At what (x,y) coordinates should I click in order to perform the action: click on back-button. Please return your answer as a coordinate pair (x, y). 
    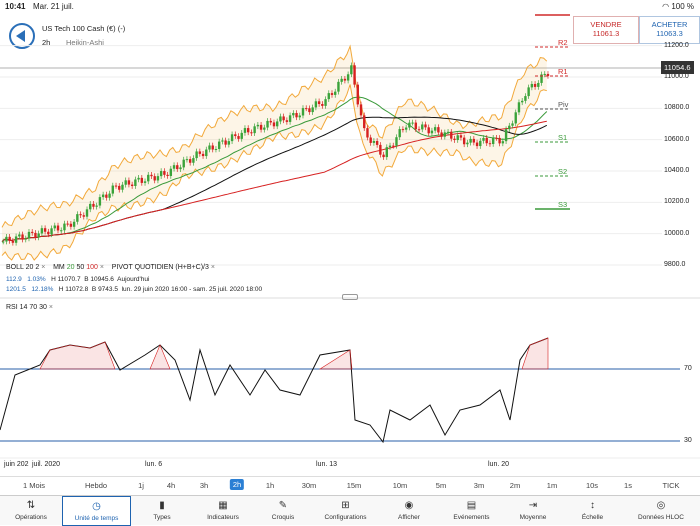
    Looking at the image, I should click on (22, 36).